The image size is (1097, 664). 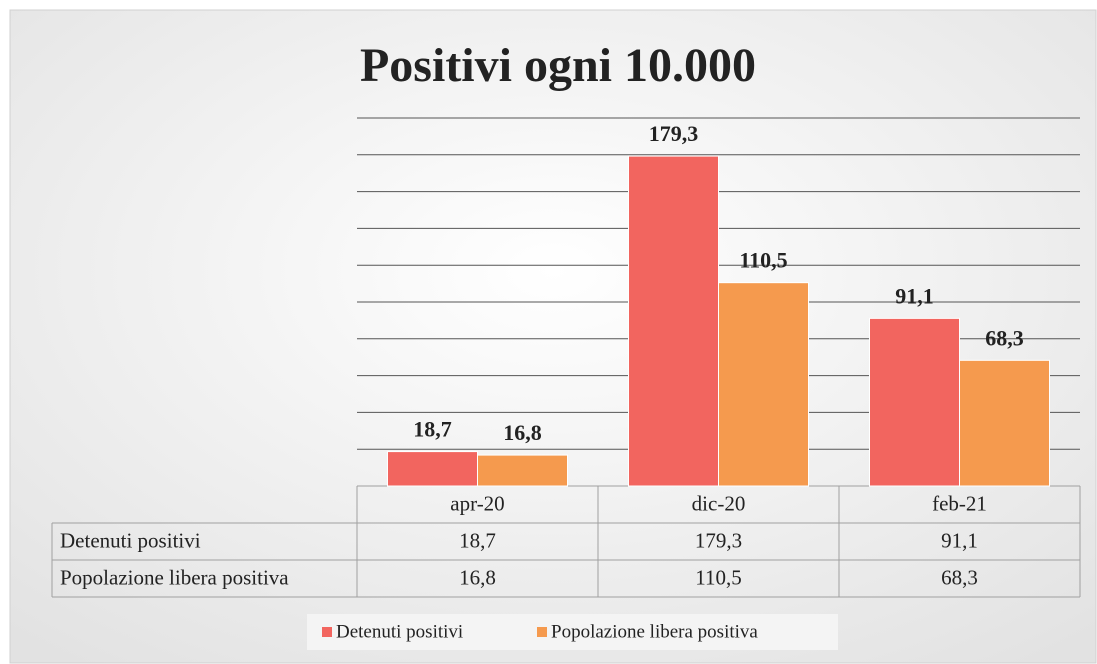 I want to click on table-cell: 110,5, so click(x=718, y=577).